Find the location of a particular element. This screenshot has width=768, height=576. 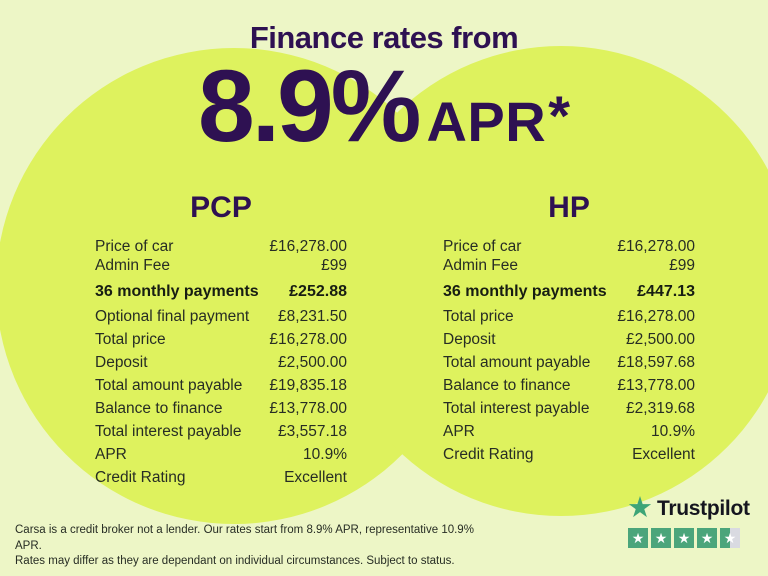

trustpilot-brand-text: Trustpilot is located at coordinates (703, 508).